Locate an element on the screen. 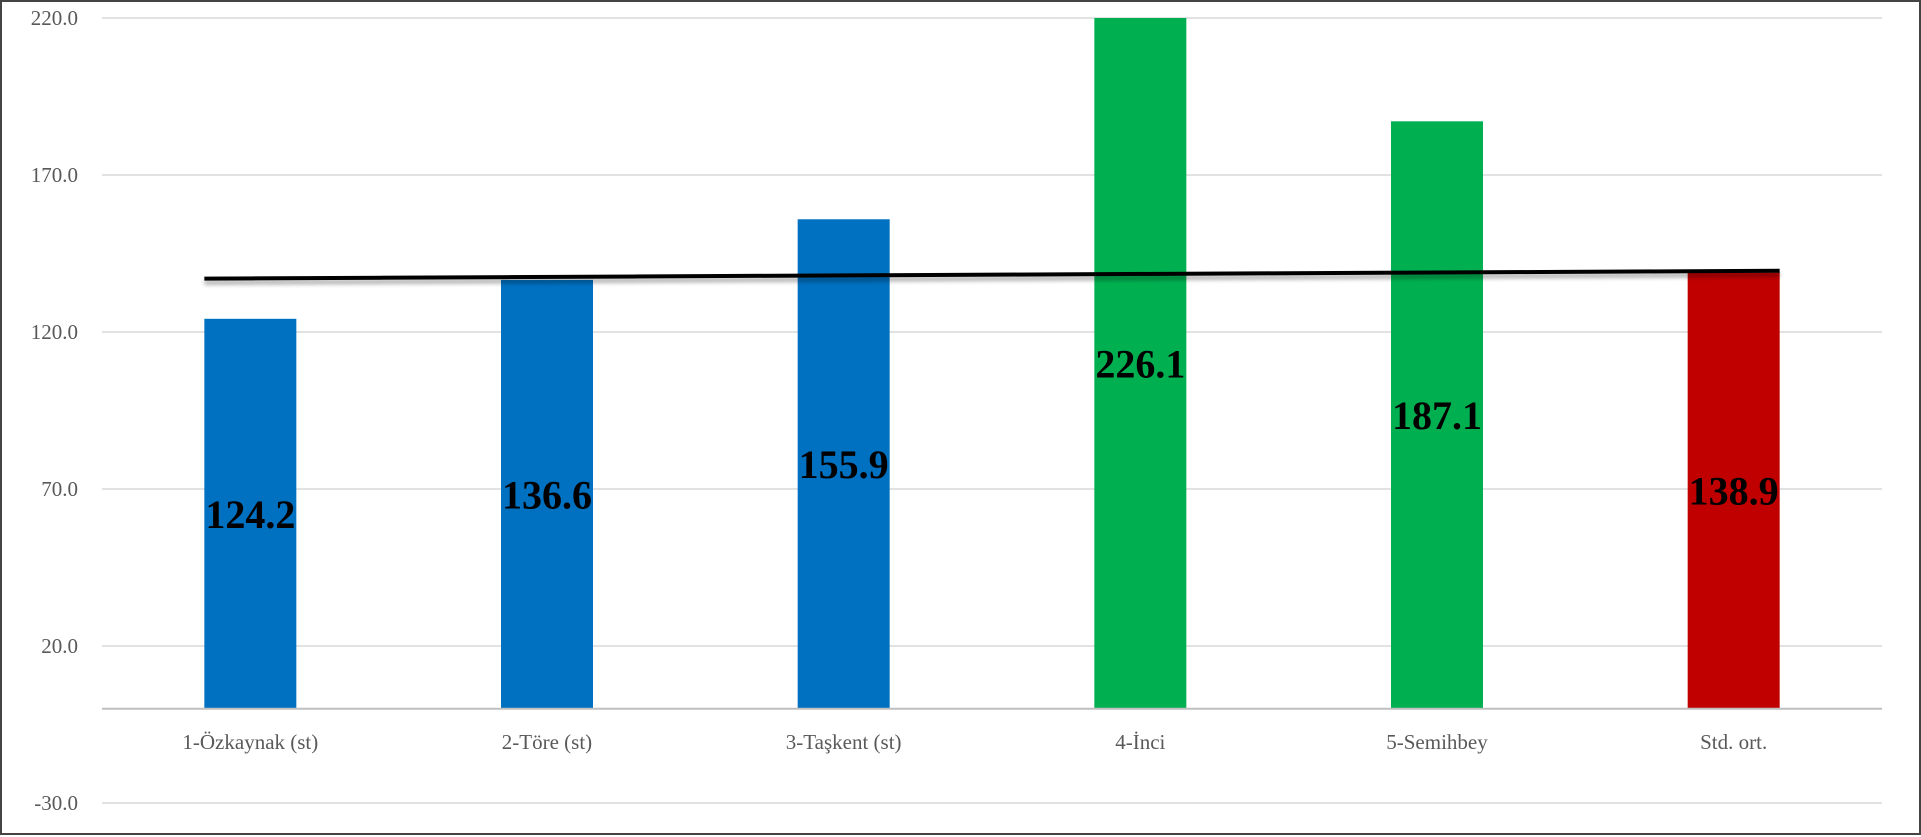  data-label: 136.6 is located at coordinates (547, 494).